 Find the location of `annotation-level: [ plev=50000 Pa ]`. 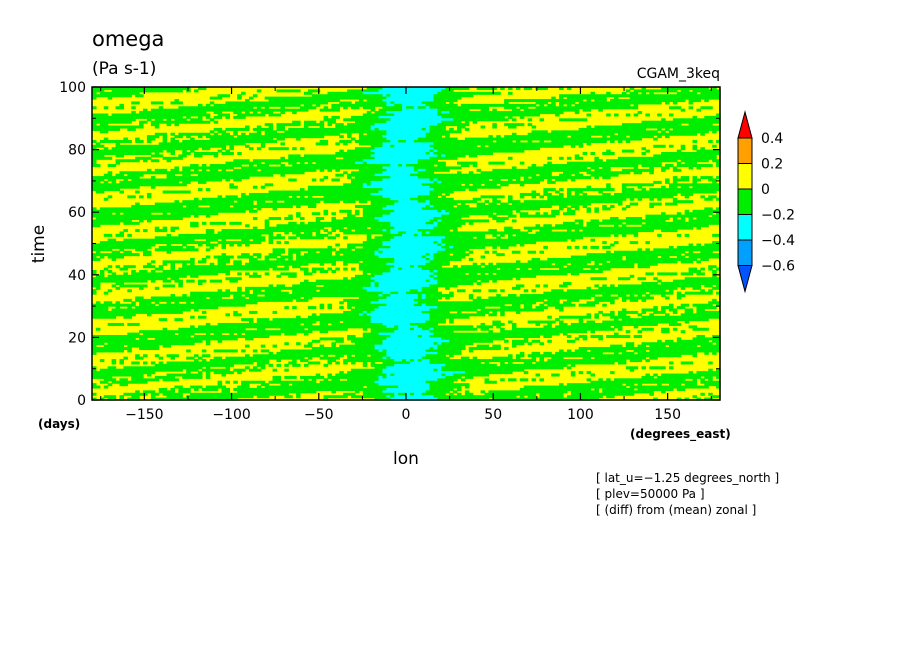

annotation-level: [ plev=50000 Pa ] is located at coordinates (650, 494).